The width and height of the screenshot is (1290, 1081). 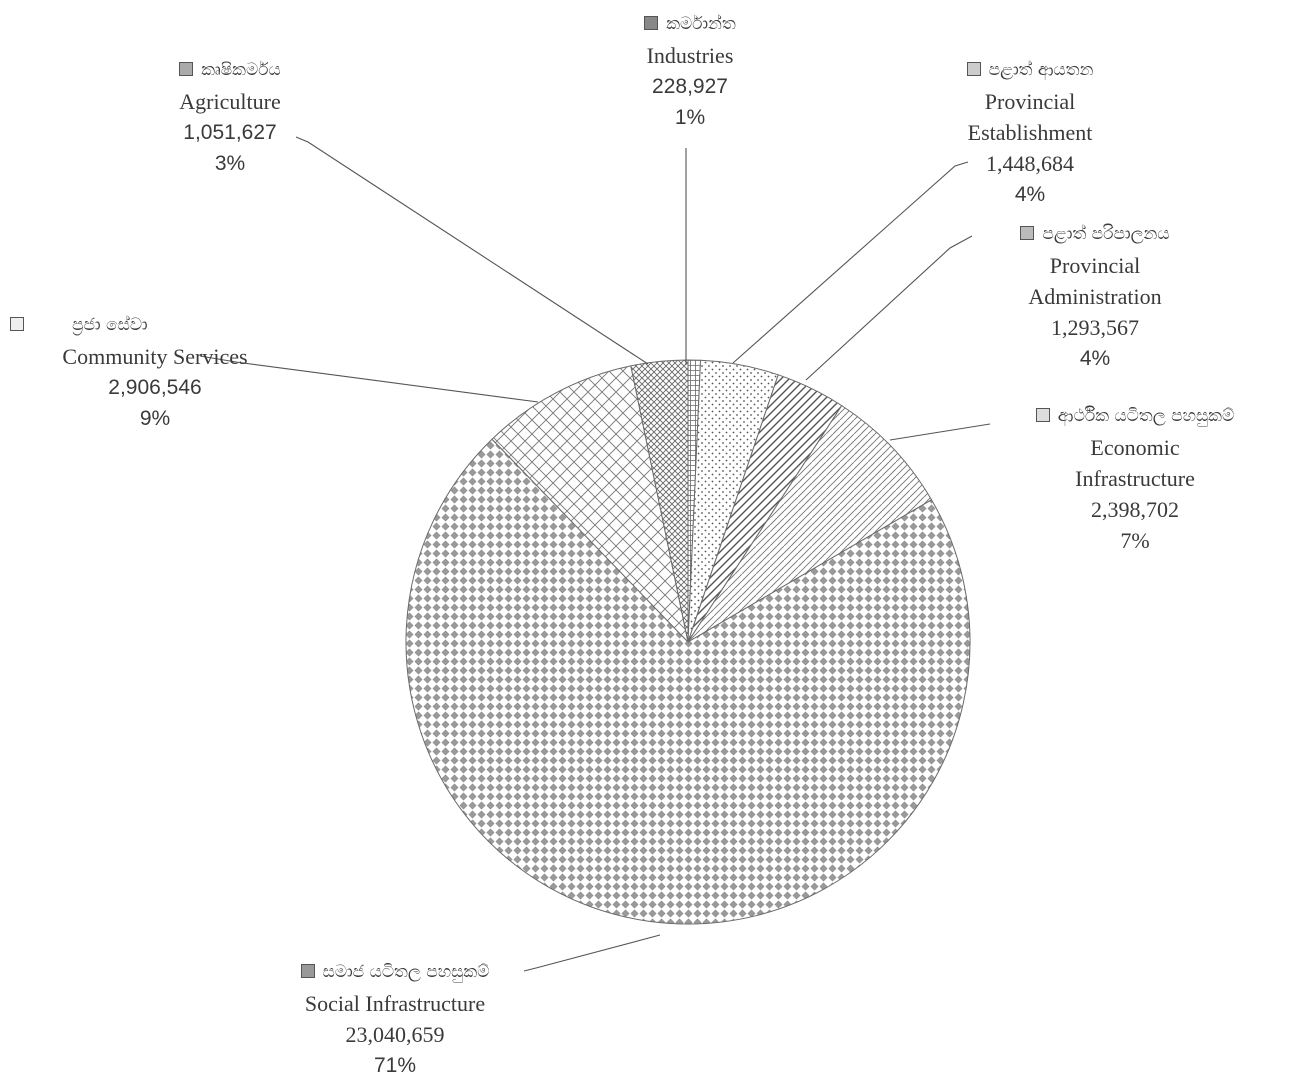 I want to click on label-industries-en: Industries, so click(x=690, y=55).